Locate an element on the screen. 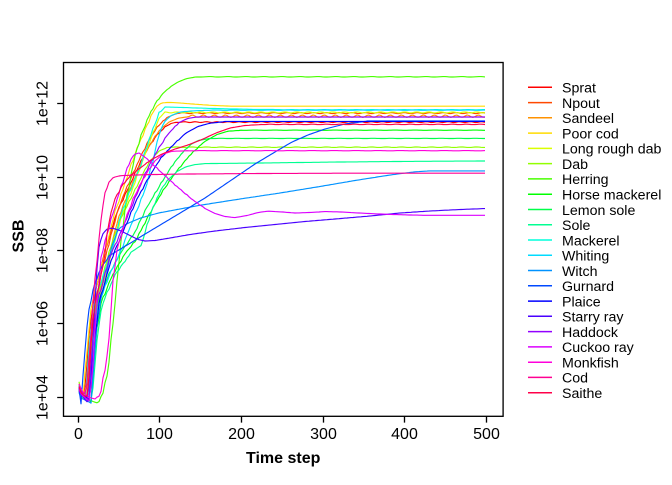 The height and width of the screenshot is (485, 672). svg-text: Cuckoo ray is located at coordinates (598, 348).